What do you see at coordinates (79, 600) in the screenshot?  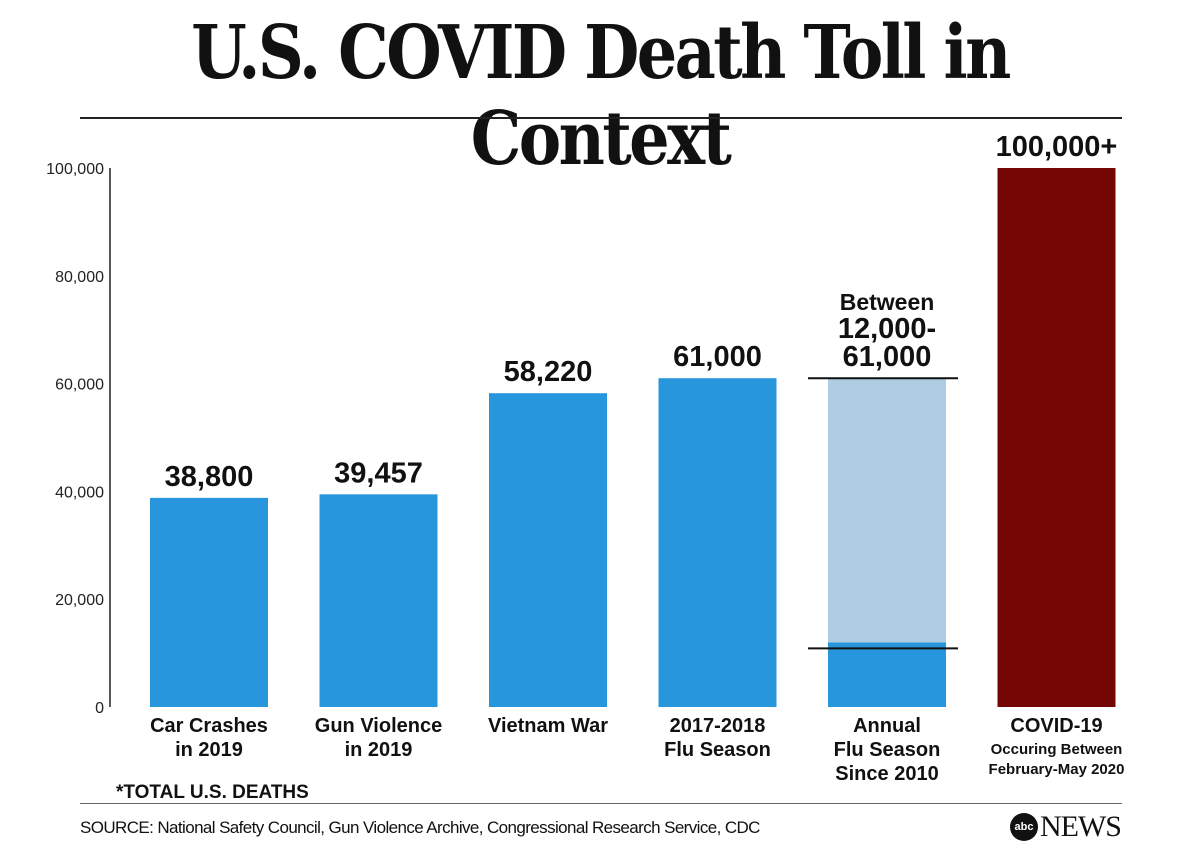 I see `y-tick-label: 20,000` at bounding box center [79, 600].